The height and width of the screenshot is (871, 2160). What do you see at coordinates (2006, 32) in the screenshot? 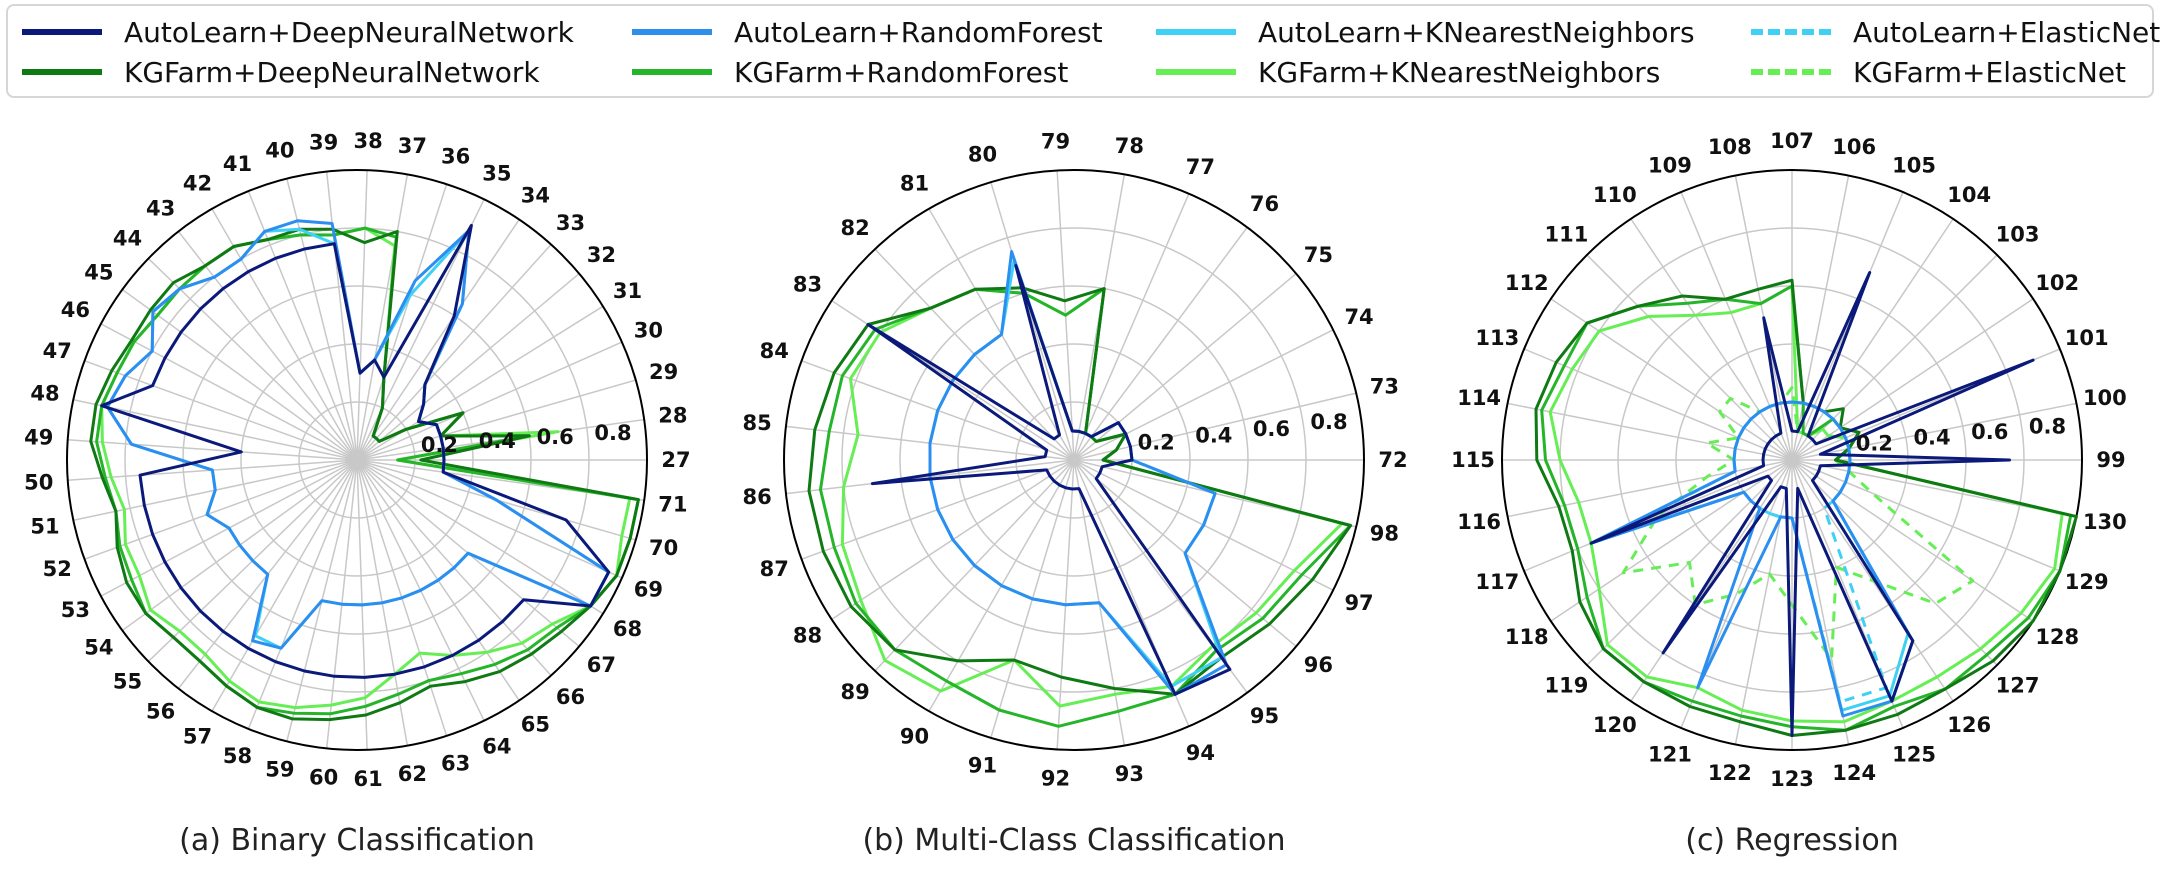
I see `legend-label: AutoLearn+ElasticNet` at bounding box center [2006, 32].